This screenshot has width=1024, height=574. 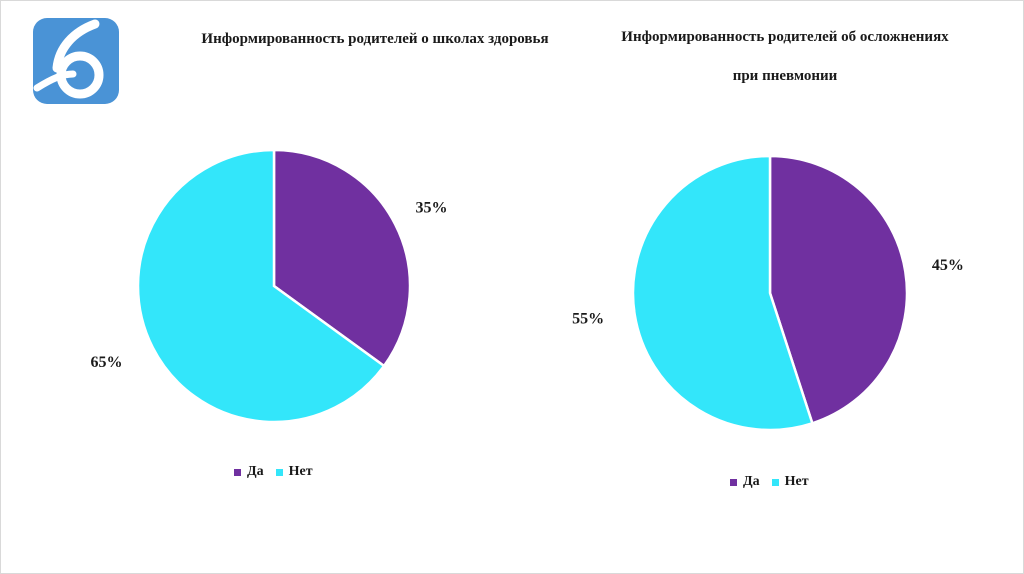 What do you see at coordinates (55, 81) in the screenshot?
I see `logo-tail` at bounding box center [55, 81].